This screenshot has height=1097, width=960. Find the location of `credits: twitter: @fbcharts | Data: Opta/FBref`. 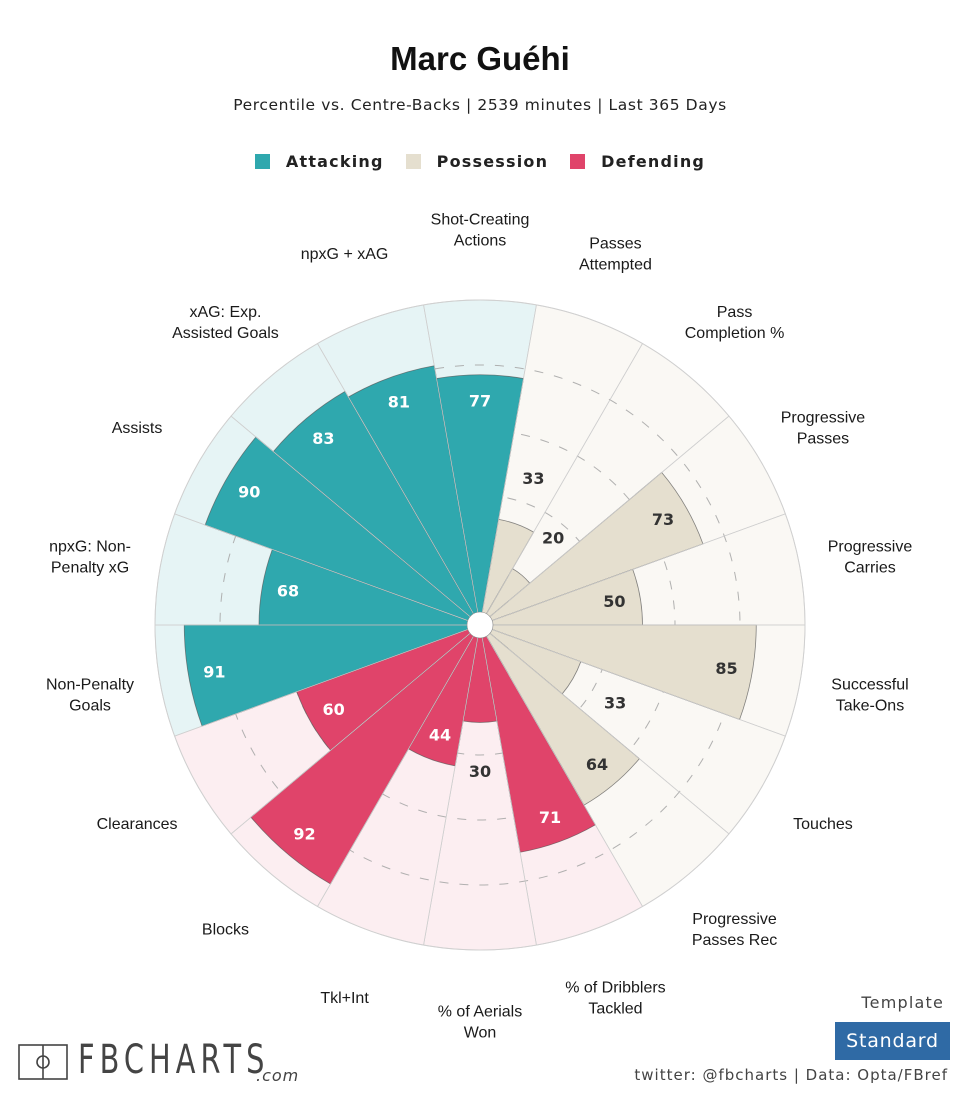

credits: twitter: @fbcharts | Data: Opta/FBref is located at coordinates (791, 1075).